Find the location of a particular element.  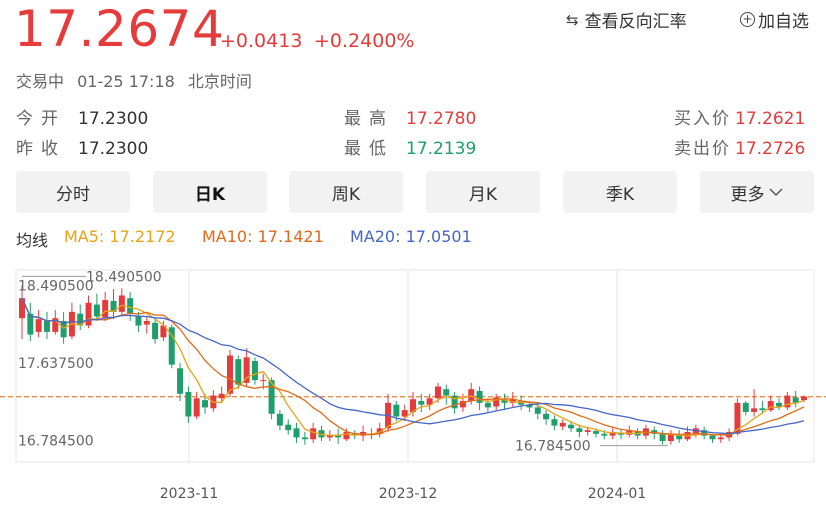

quote-open: 今开 17.2300 is located at coordinates (82, 116).